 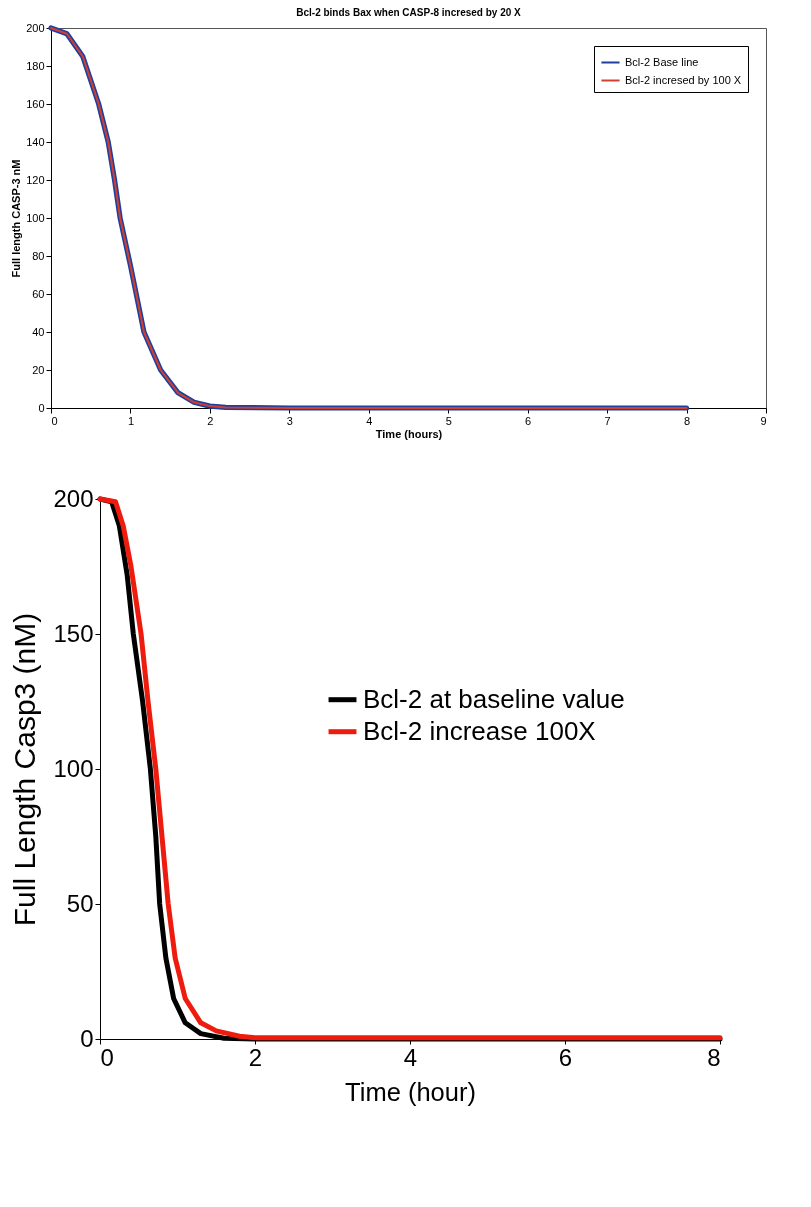 What do you see at coordinates (131, 420) in the screenshot?
I see `x-tick-label: 1` at bounding box center [131, 420].